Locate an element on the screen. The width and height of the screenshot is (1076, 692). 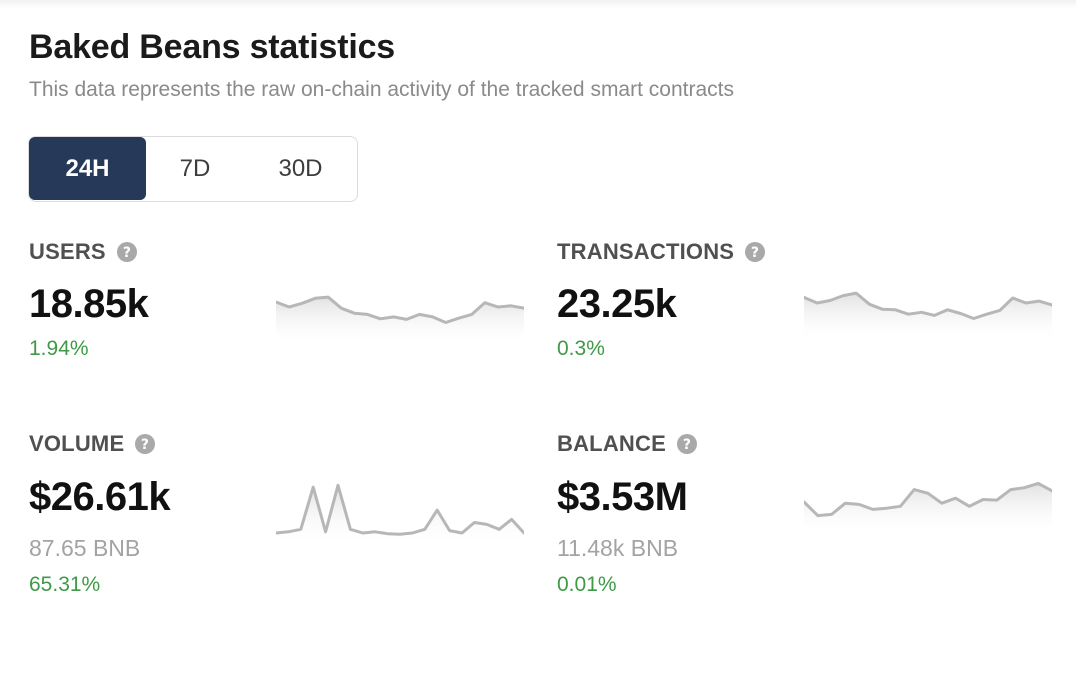
balance-label: BALANCE ? is located at coordinates (627, 444).